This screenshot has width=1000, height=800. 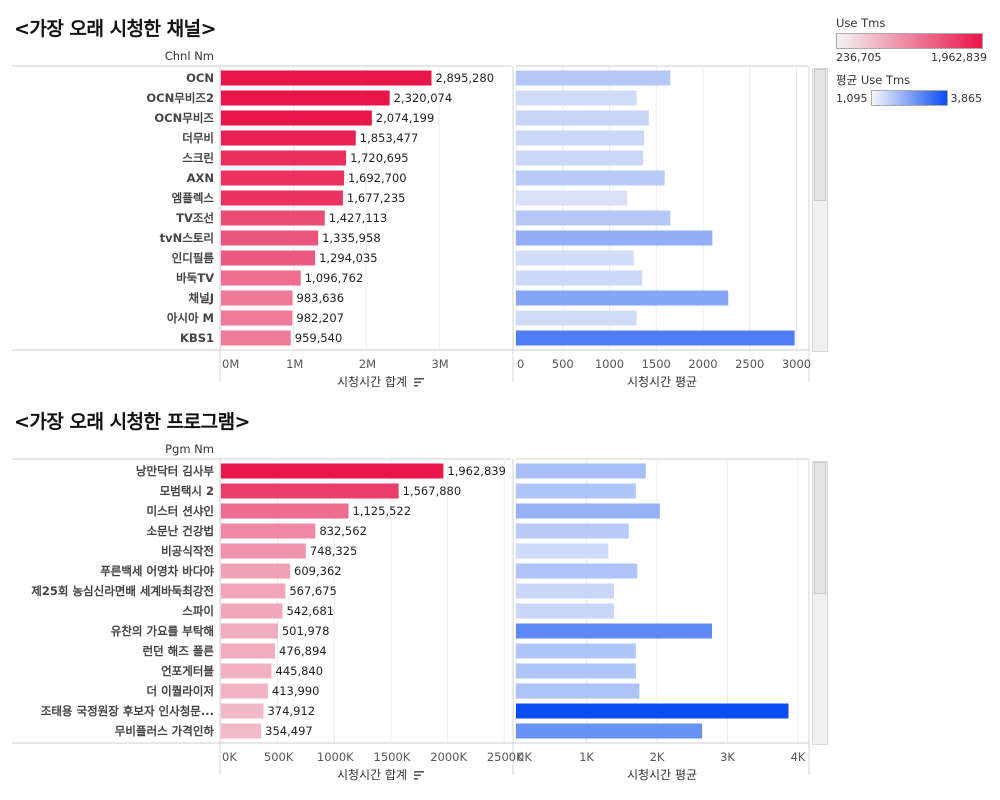 I want to click on channel-scrollbar, so click(x=820, y=210).